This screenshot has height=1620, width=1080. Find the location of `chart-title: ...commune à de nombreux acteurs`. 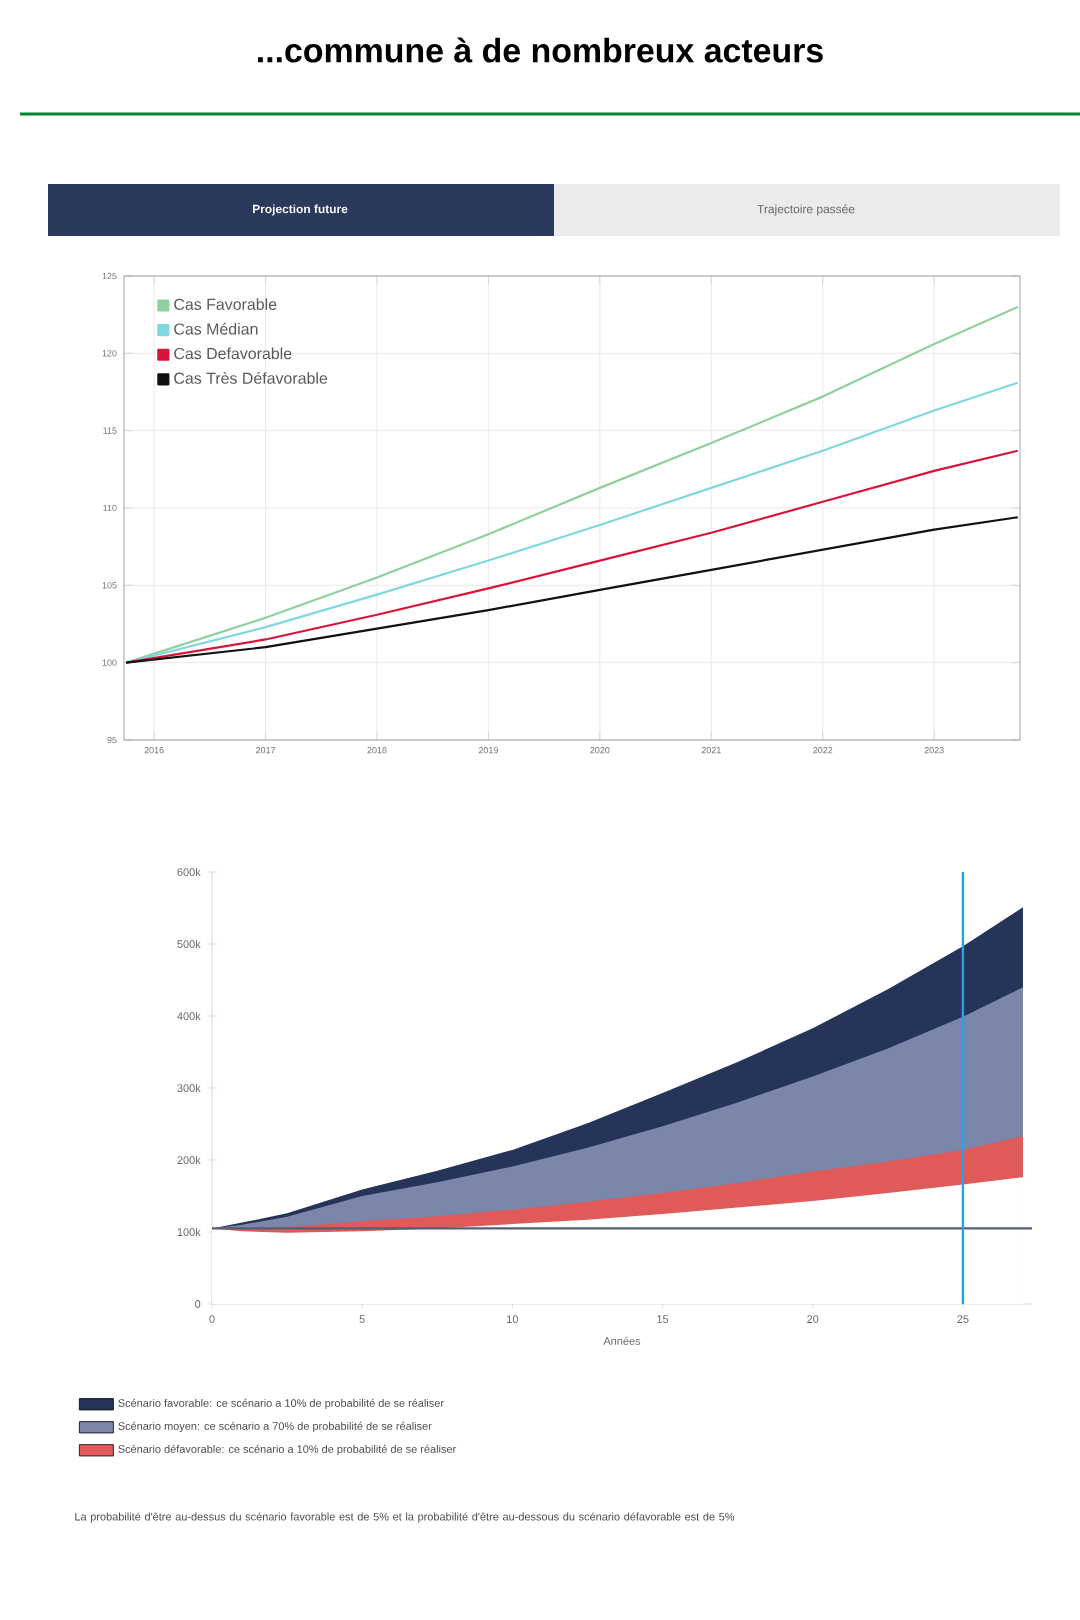

chart-title: ...commune à de nombreux acteurs is located at coordinates (540, 50).